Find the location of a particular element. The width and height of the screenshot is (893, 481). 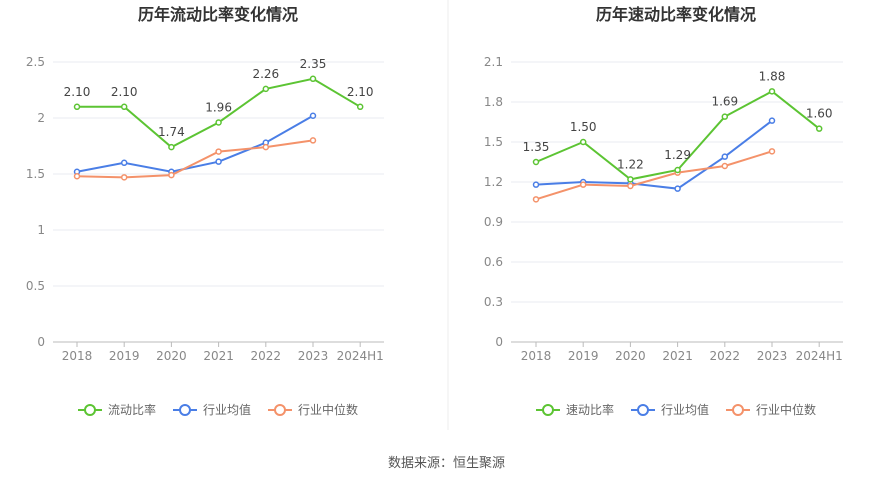

y-tick-label: 0.5 is located at coordinates (35, 286).